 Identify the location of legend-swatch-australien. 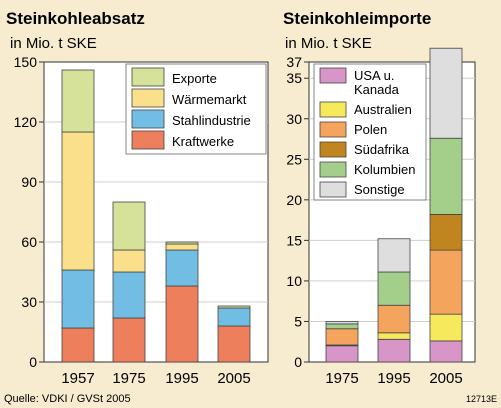
(333, 109).